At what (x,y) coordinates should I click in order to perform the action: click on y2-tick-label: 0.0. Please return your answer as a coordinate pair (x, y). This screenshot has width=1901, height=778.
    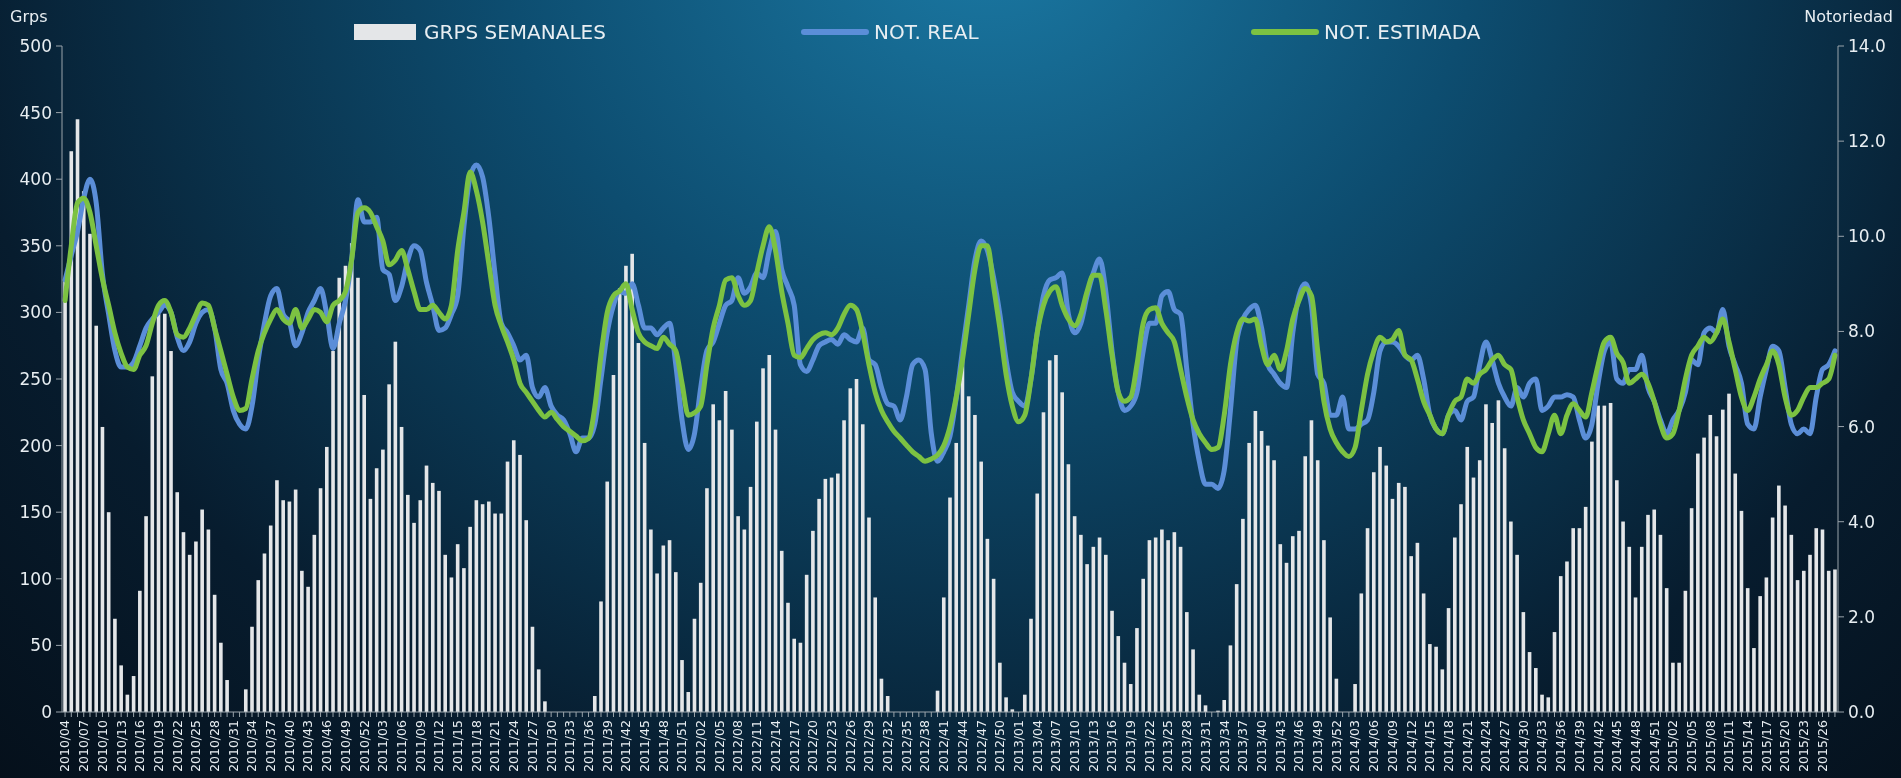
    Looking at the image, I should click on (1862, 711).